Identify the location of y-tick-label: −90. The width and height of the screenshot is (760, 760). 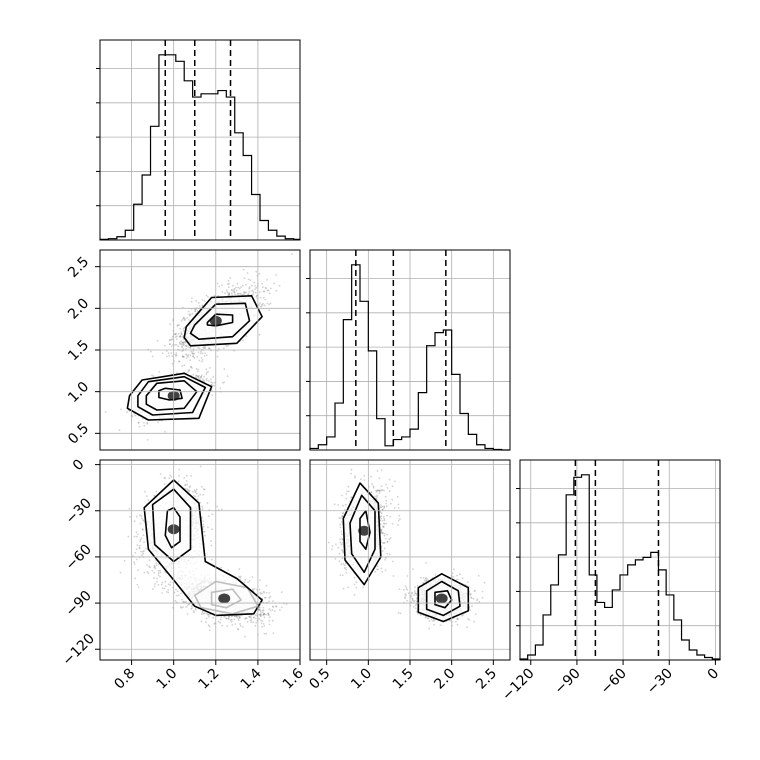
(79, 604).